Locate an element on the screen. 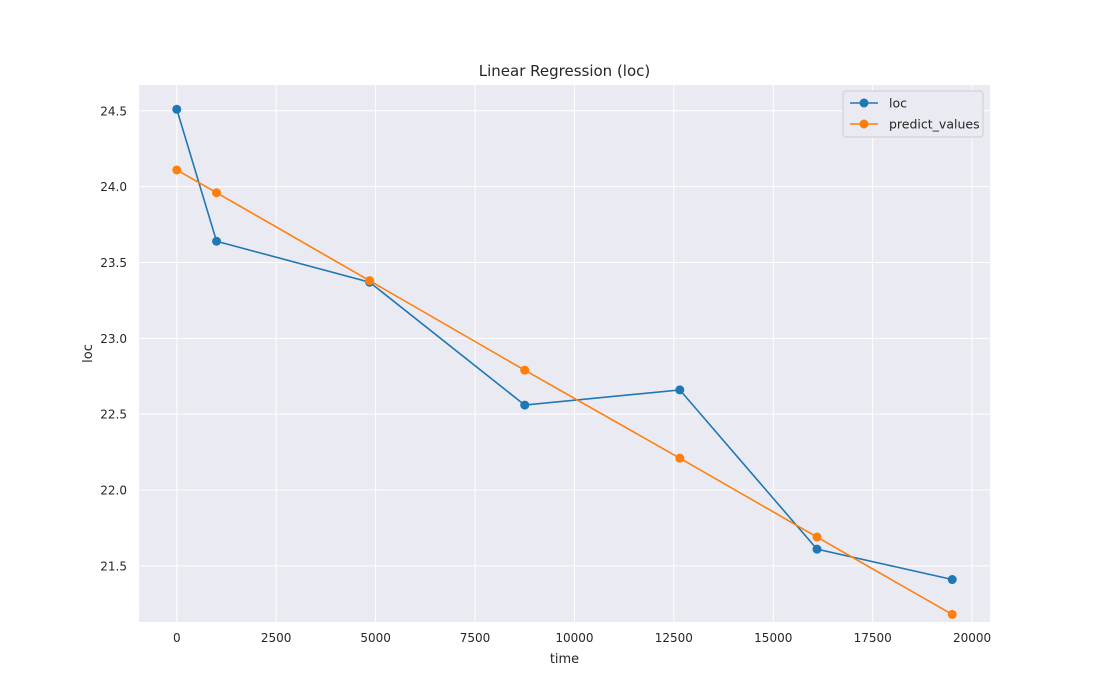 Image resolution: width=1100 pixels, height=700 pixels. y-axis-label: loc is located at coordinates (88, 353).